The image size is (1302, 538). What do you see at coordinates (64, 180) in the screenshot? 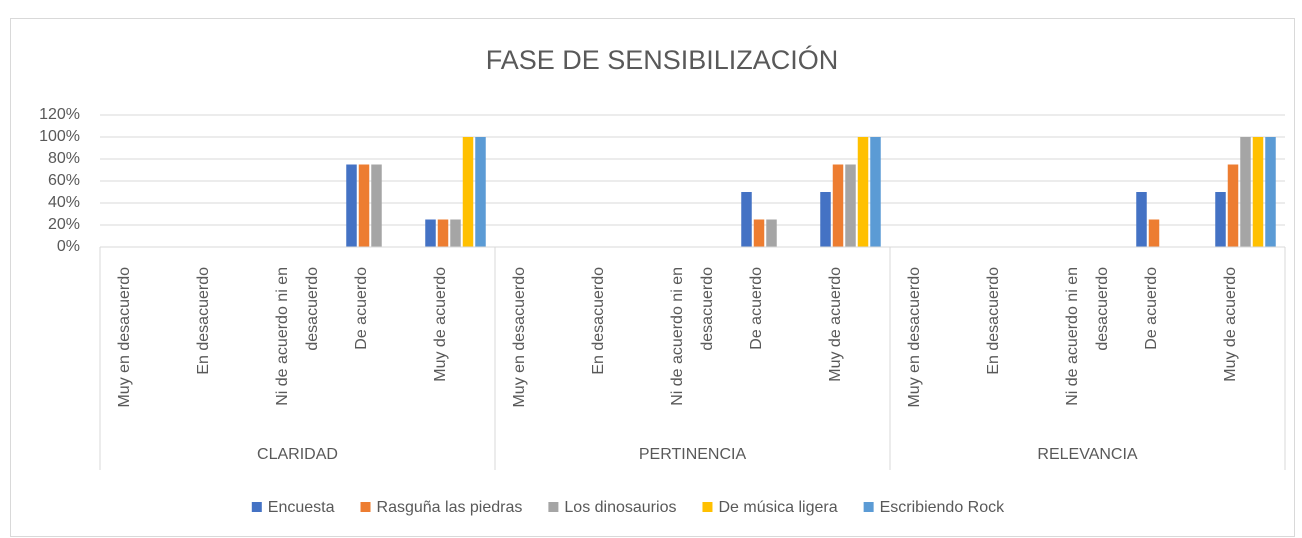
I see `y-tick-label: 60%` at bounding box center [64, 180].